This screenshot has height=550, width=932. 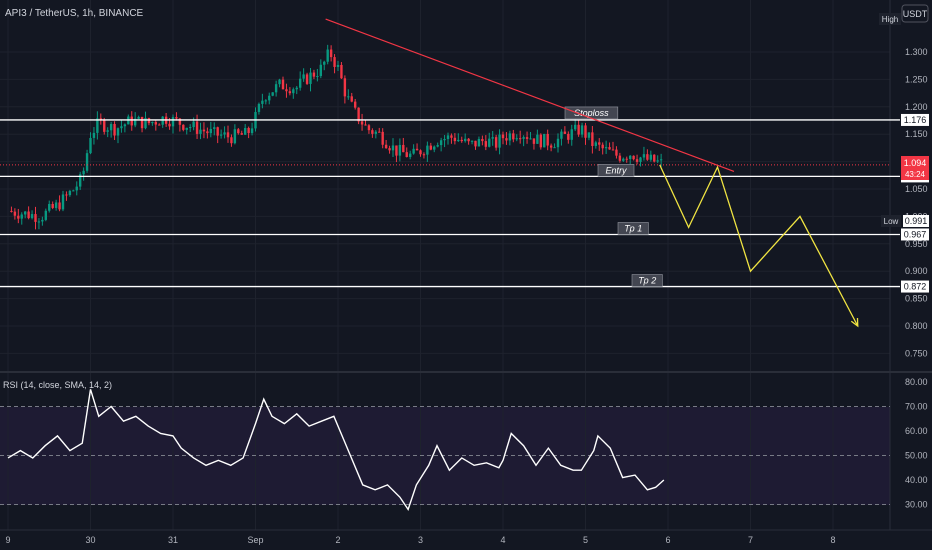 I want to click on level-tag-label: Tp 1, so click(x=633, y=228).